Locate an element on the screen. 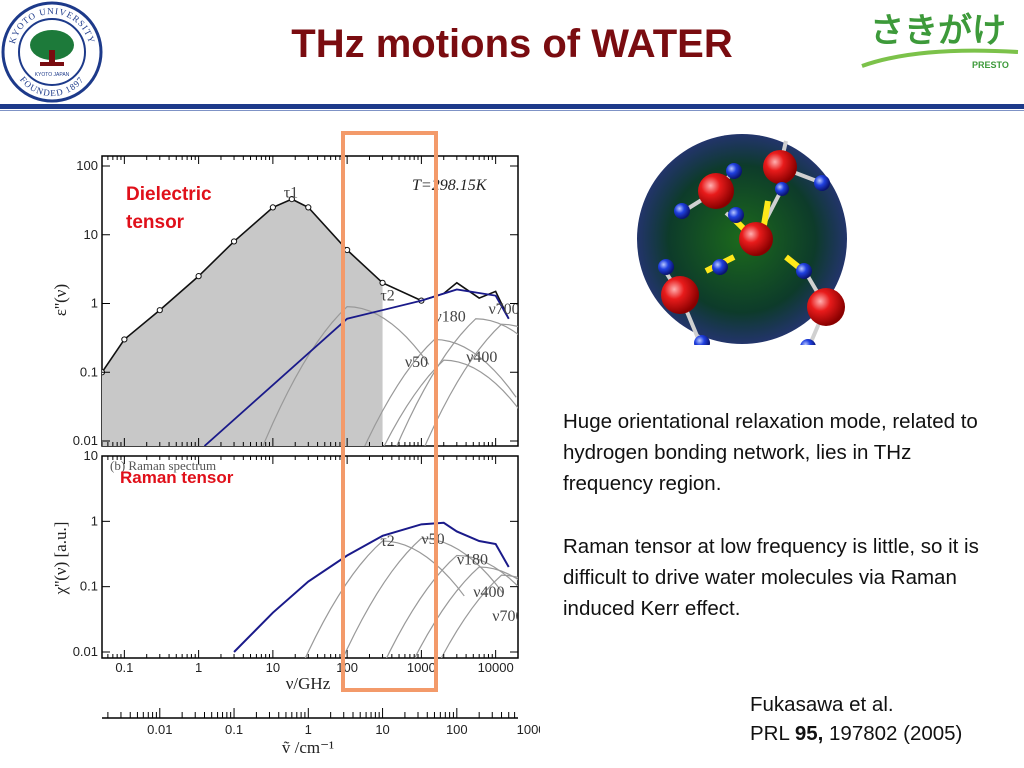 This screenshot has height=768, width=1024. dielectric-tensor-annotation: Dielectric tensor is located at coordinates (169, 208).